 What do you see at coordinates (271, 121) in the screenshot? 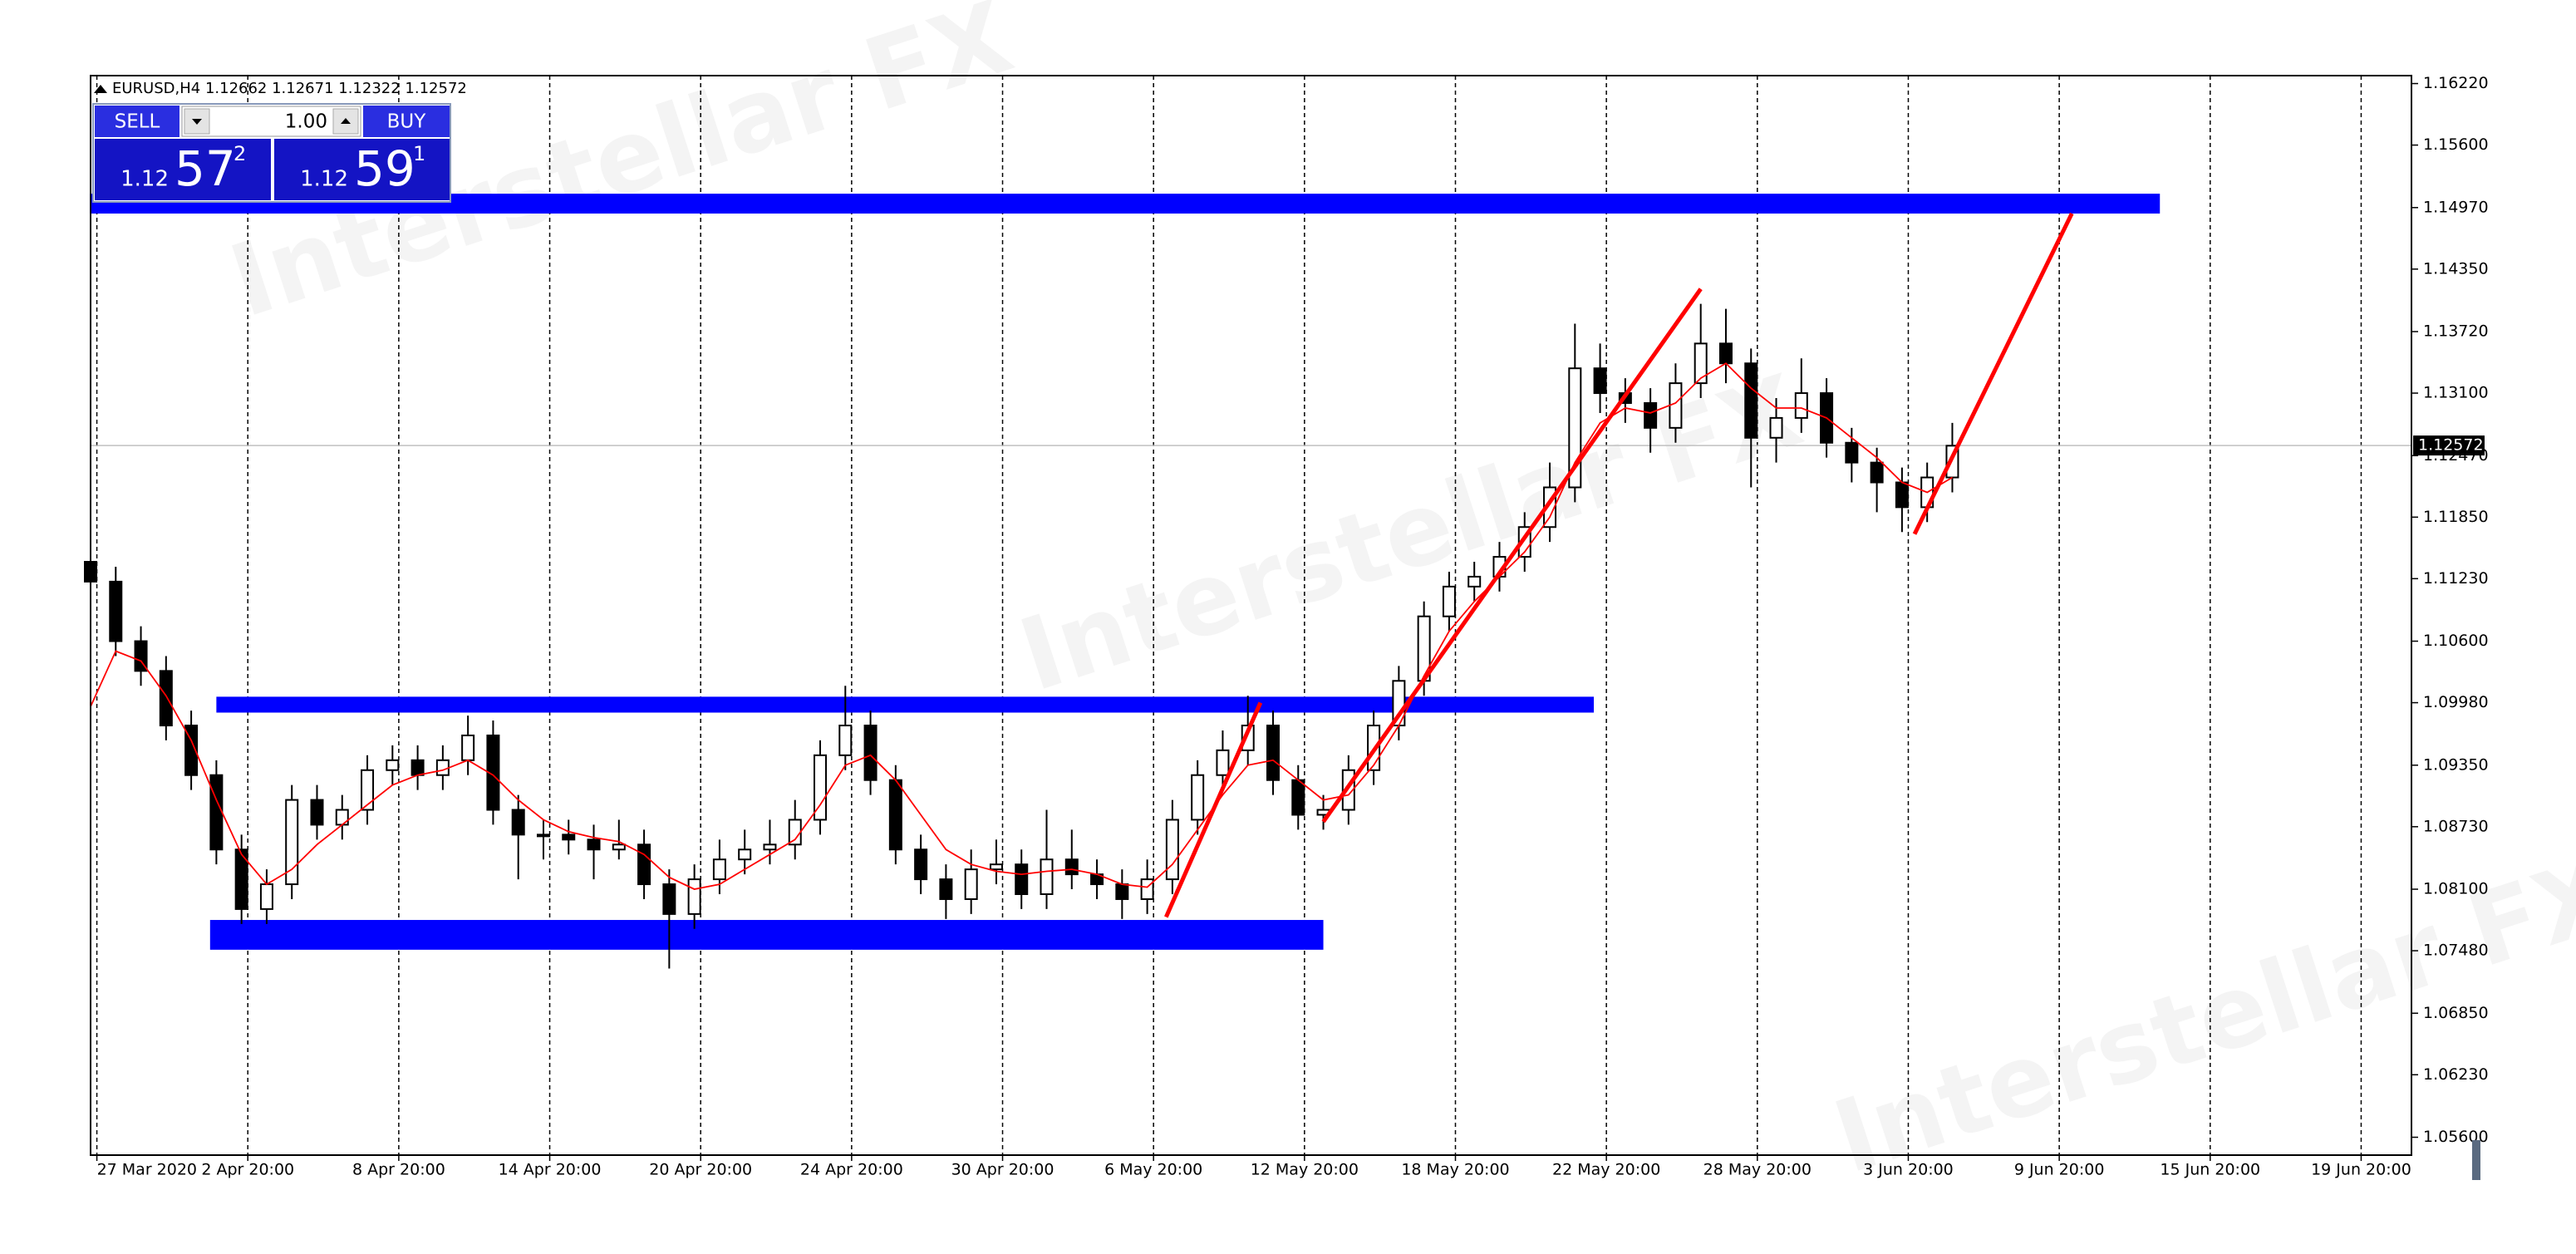
I see `lot-input` at bounding box center [271, 121].